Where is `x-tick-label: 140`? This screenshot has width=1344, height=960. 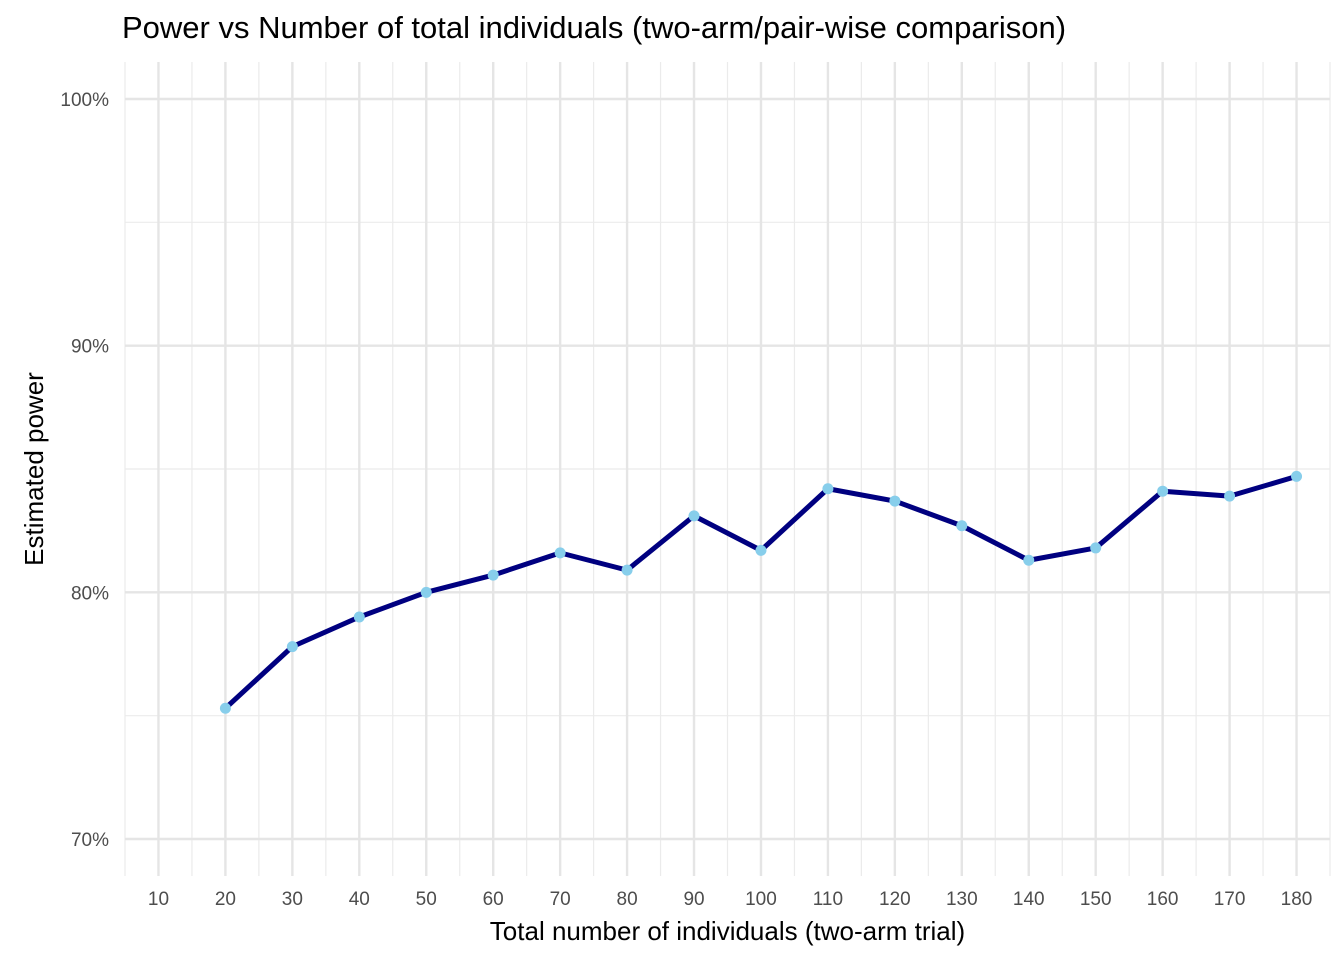
x-tick-label: 140 is located at coordinates (1029, 899).